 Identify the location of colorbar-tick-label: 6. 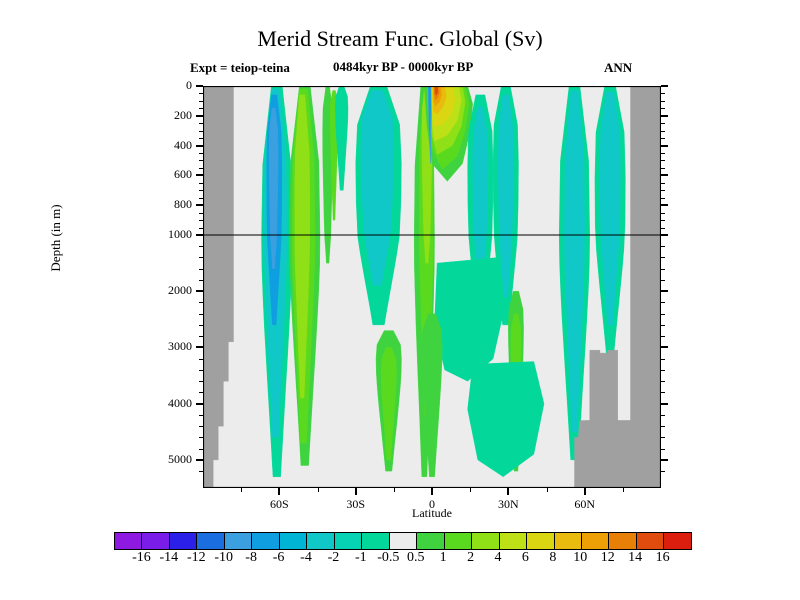
(525, 557).